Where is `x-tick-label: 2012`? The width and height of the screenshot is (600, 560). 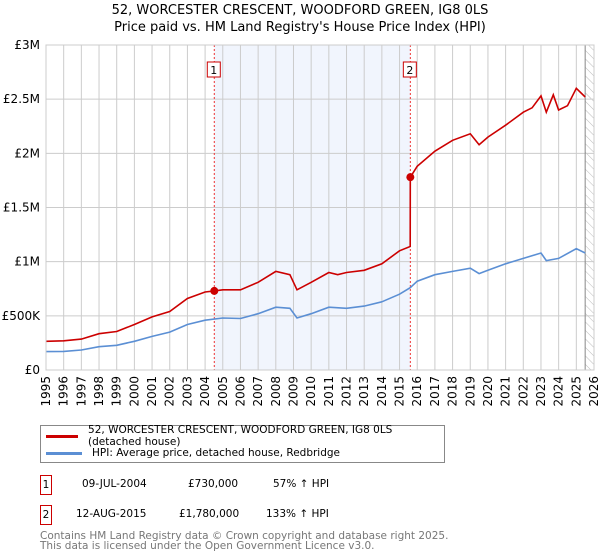
x-tick-label: 2012 is located at coordinates (347, 391).